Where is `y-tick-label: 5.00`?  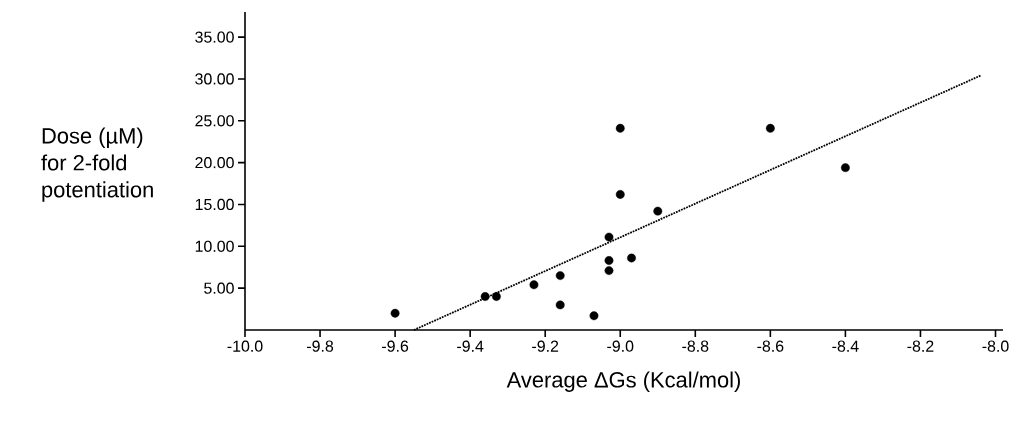 y-tick-label: 5.00 is located at coordinates (219, 288).